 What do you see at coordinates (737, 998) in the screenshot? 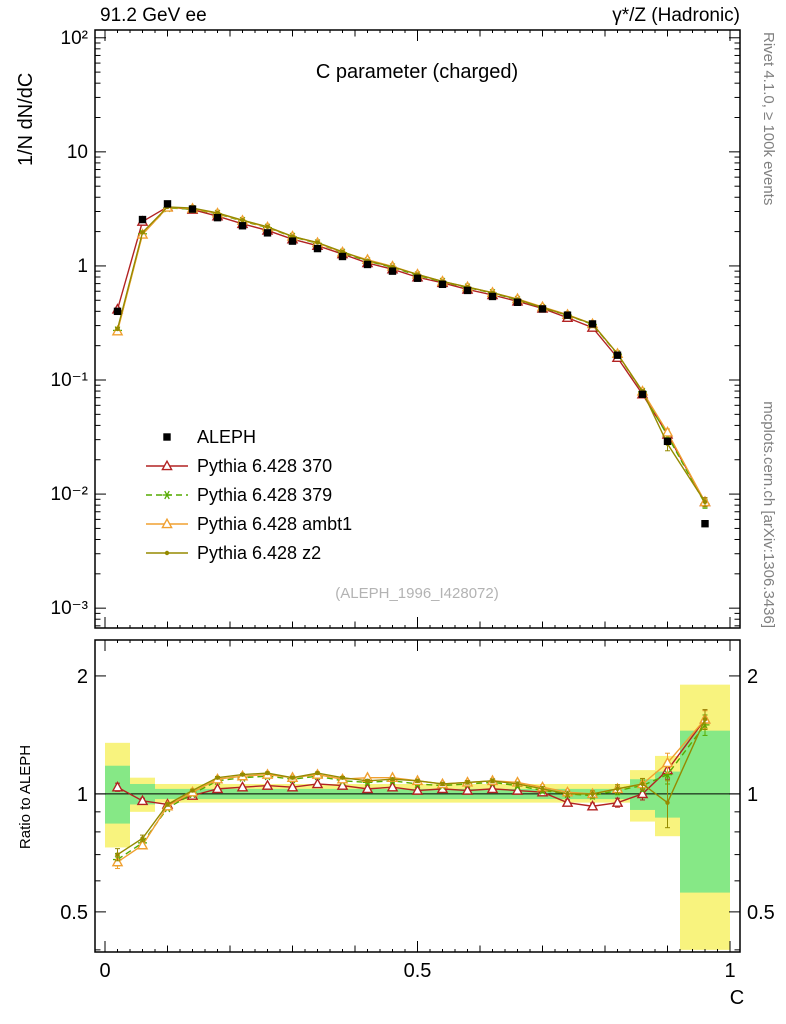
I see `x-axis-label: C` at bounding box center [737, 998].